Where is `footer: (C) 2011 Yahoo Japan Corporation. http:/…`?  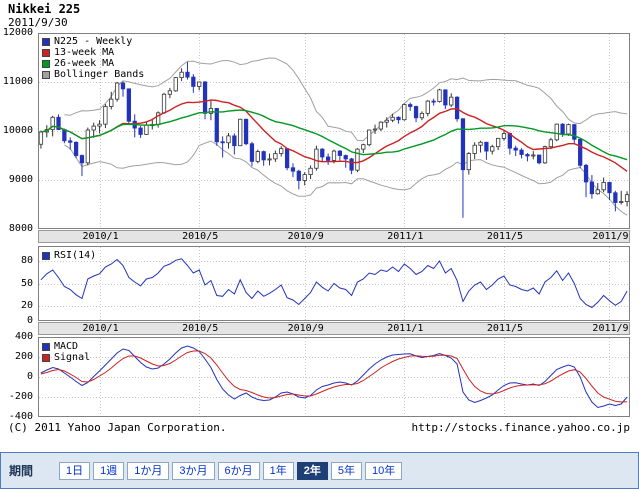 footer: (C) 2011 Yahoo Japan Corporation. http:/… is located at coordinates (319, 427).